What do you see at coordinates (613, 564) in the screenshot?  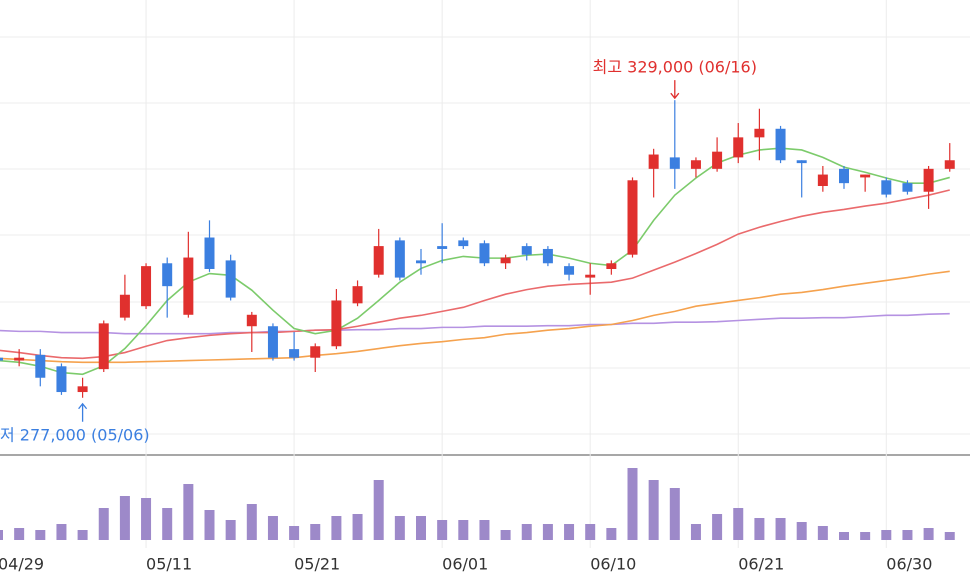 I see `x-tick-label: 06/10` at bounding box center [613, 564].